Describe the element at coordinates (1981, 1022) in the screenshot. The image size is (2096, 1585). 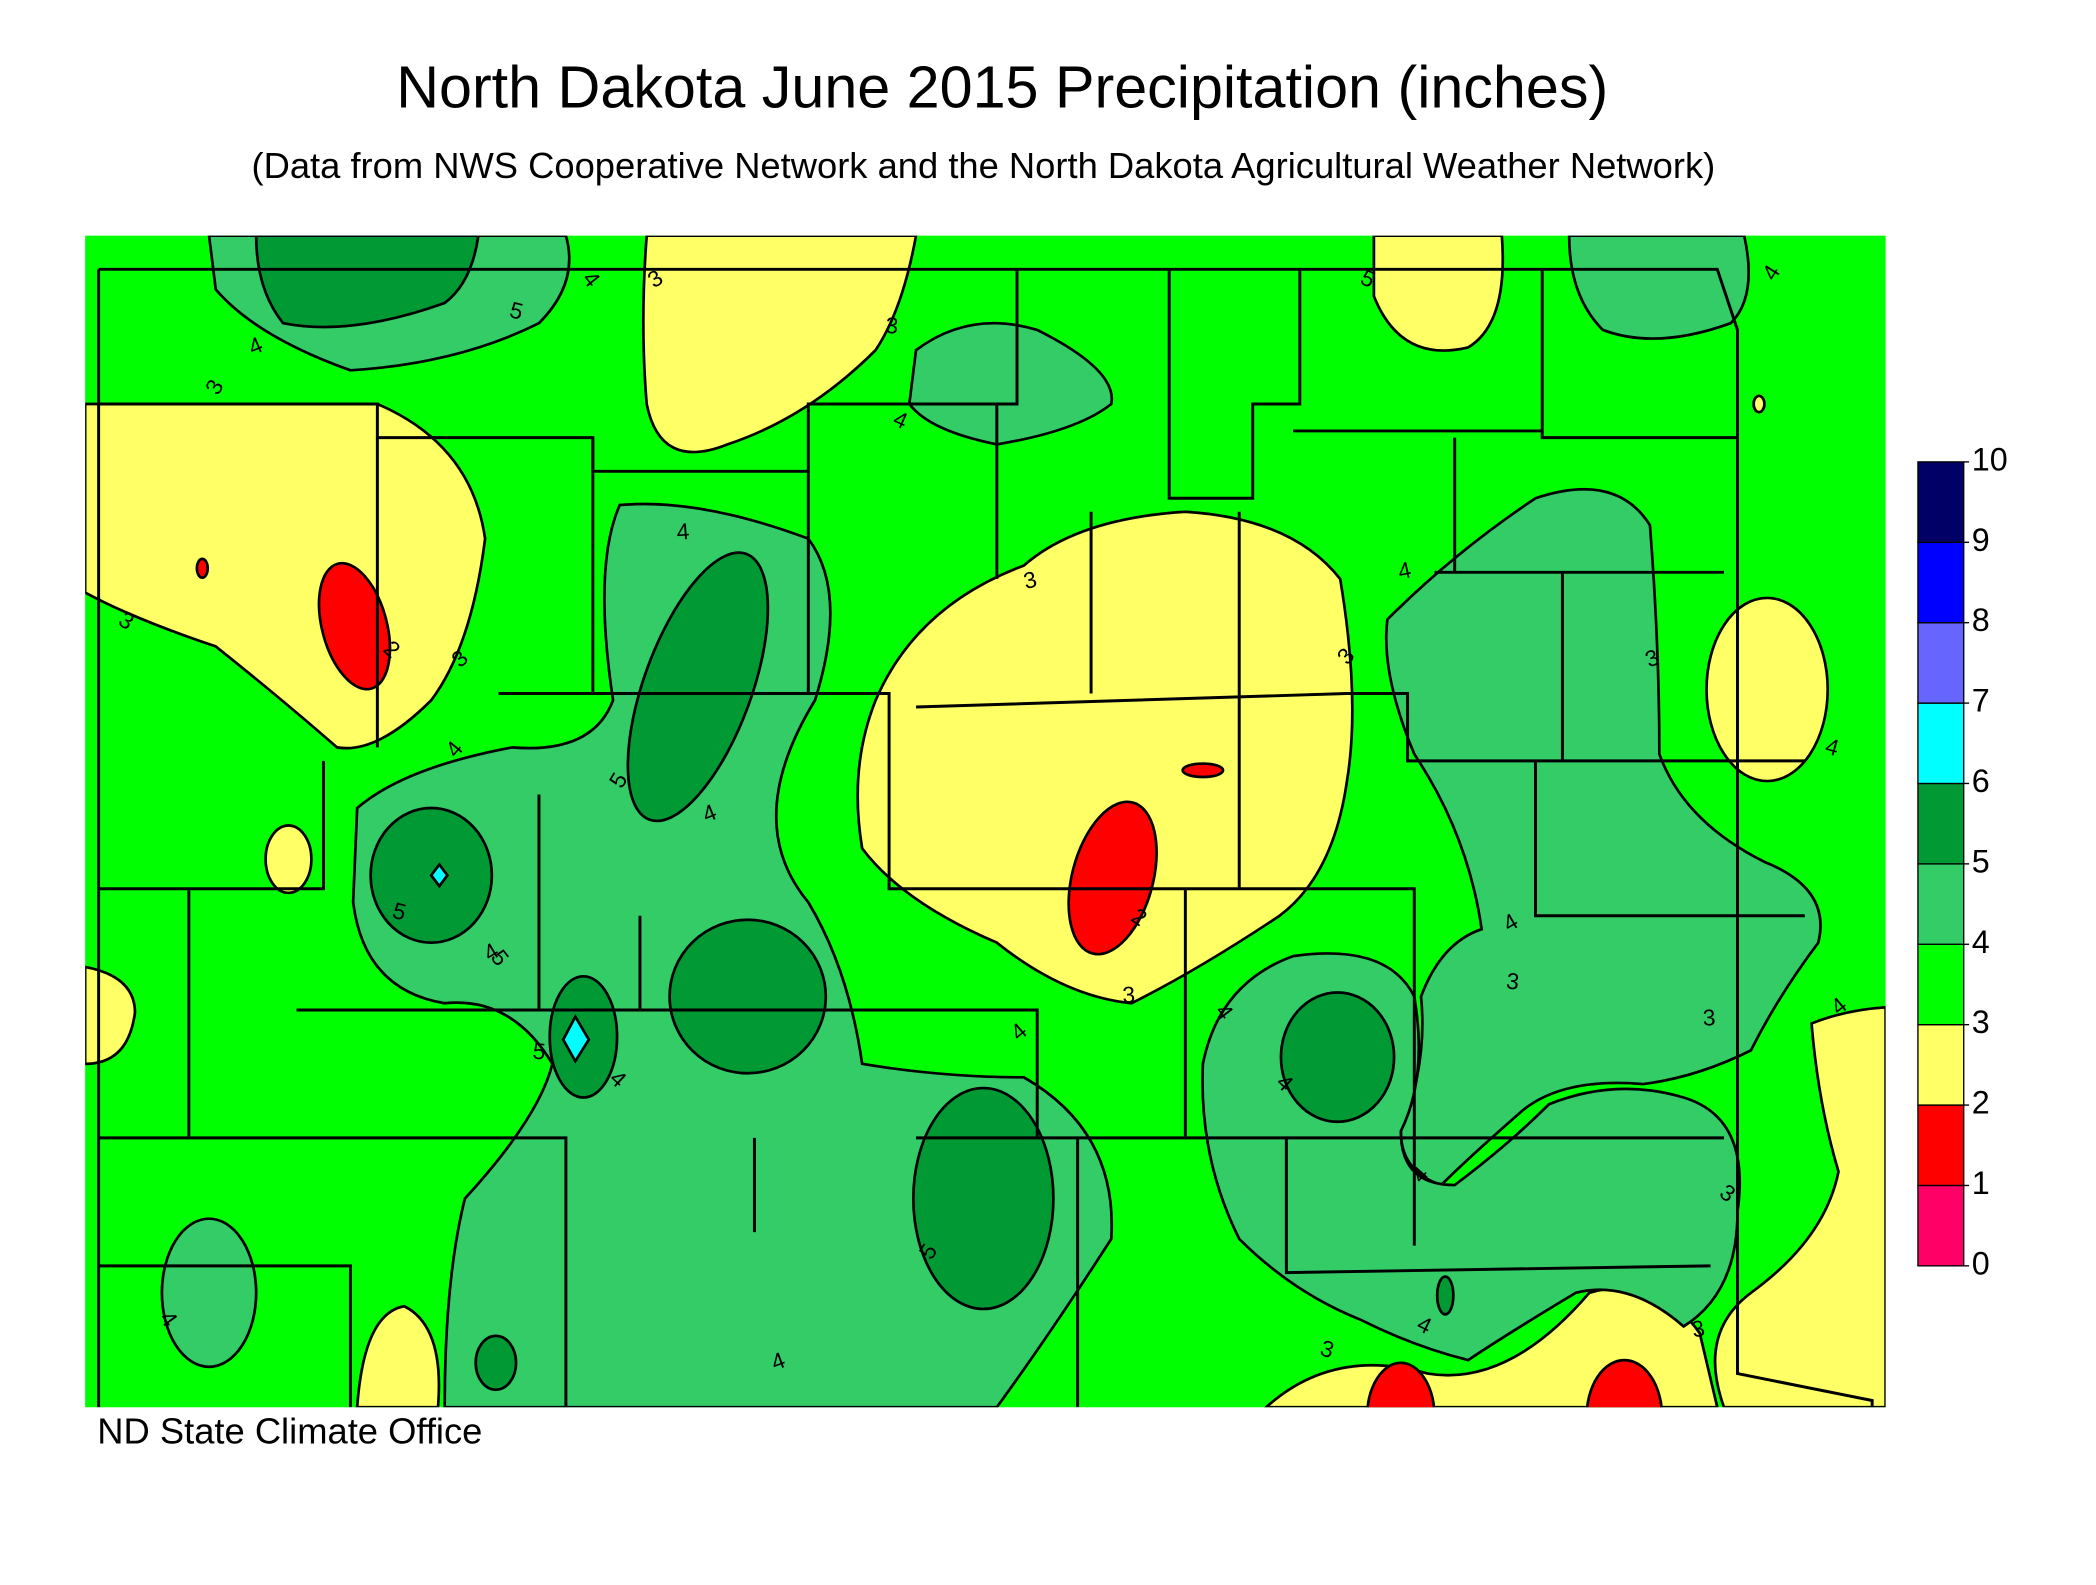
I see `colorbar-label: 3` at that location.